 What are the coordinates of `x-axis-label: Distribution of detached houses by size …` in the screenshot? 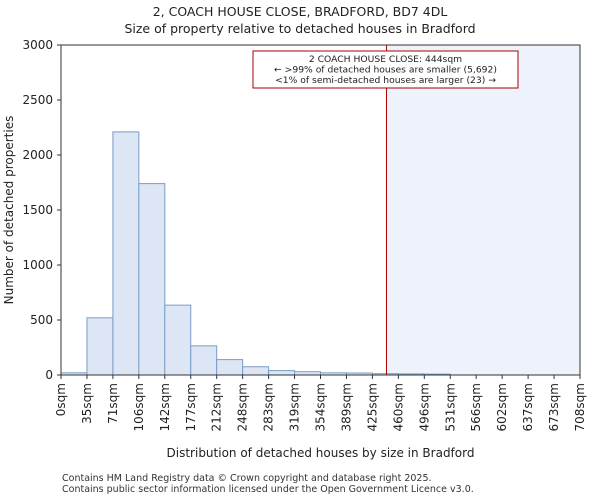 It's located at (321, 453).